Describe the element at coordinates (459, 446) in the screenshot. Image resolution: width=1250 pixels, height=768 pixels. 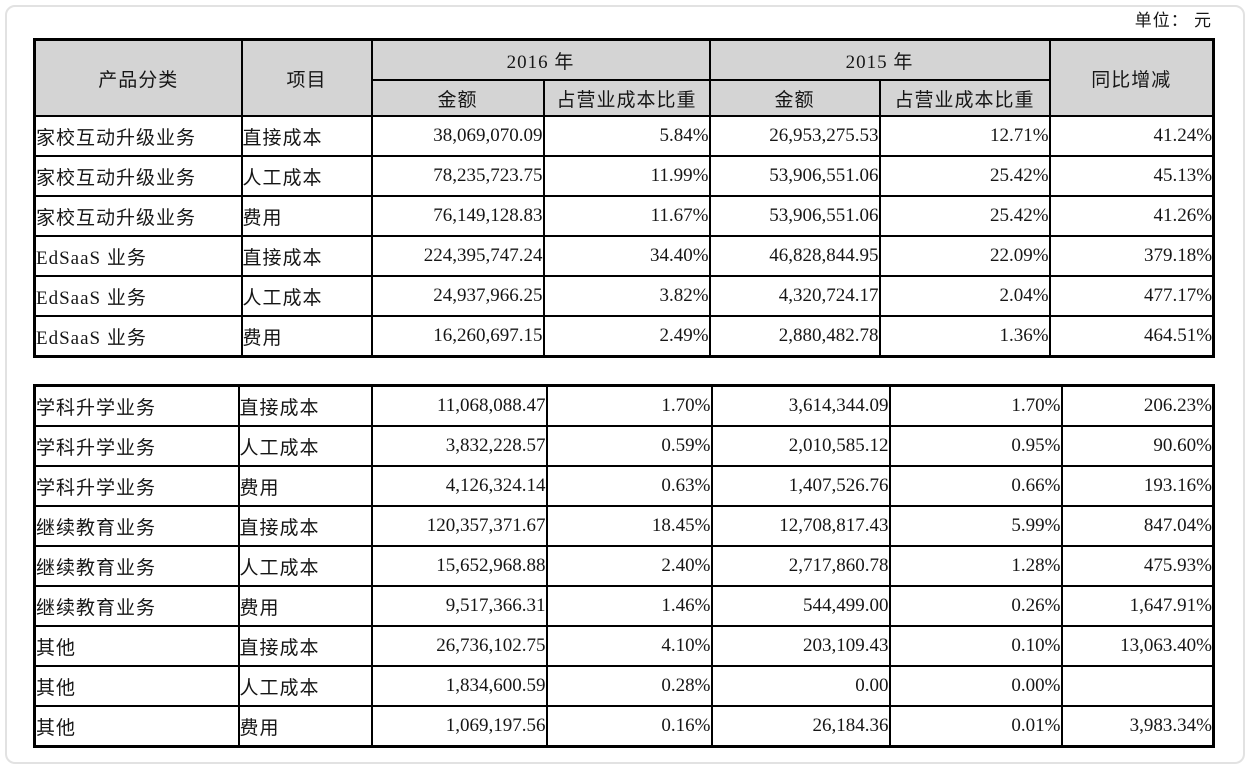
I see `cell-amount-2016: 3,832,228.57` at that location.